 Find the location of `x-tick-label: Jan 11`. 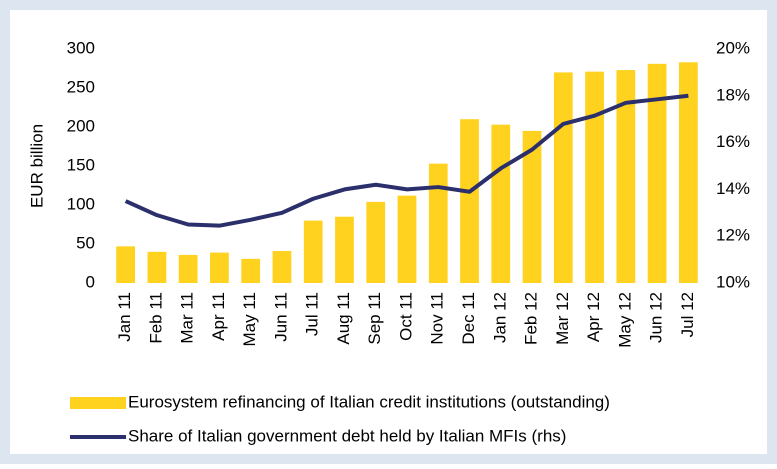

x-tick-label: Jan 11 is located at coordinates (124, 317).